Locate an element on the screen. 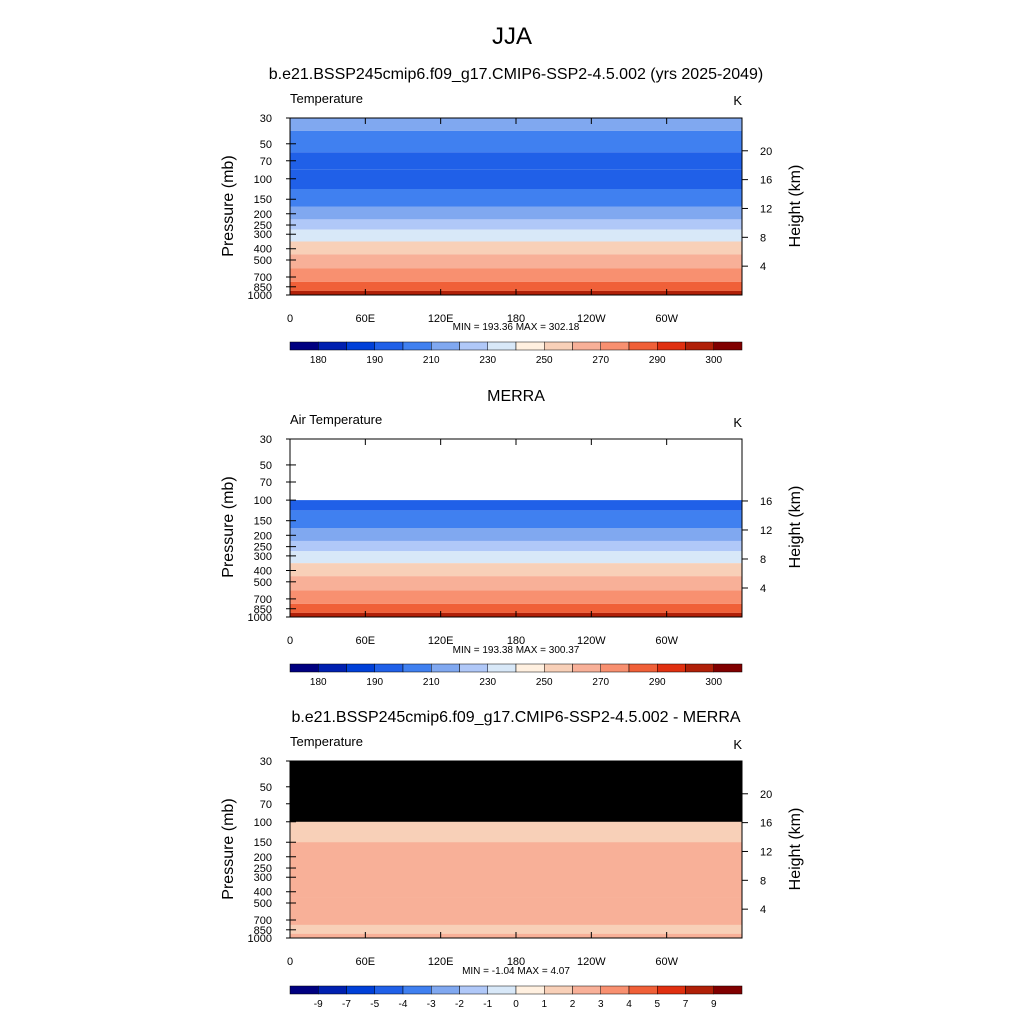 The width and height of the screenshot is (1024, 1024). colorbar-label: 2 is located at coordinates (573, 1004).